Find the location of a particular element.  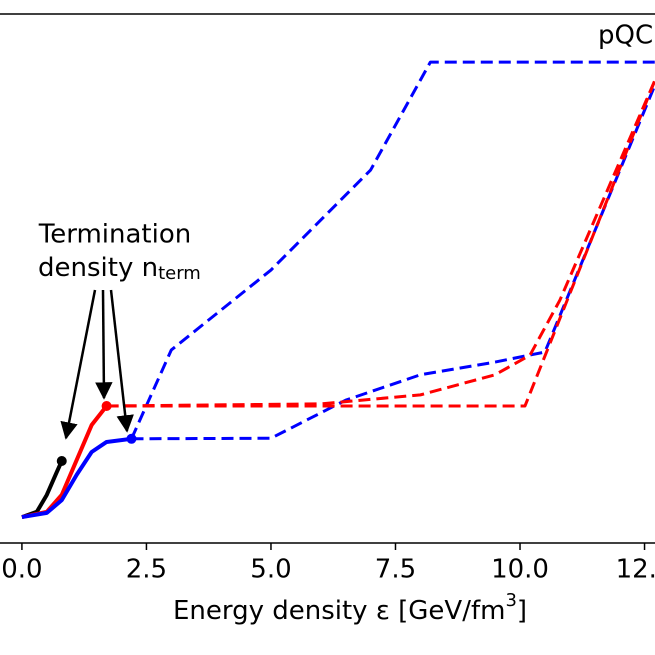

x-tick-label: 7.5 is located at coordinates (395, 570).